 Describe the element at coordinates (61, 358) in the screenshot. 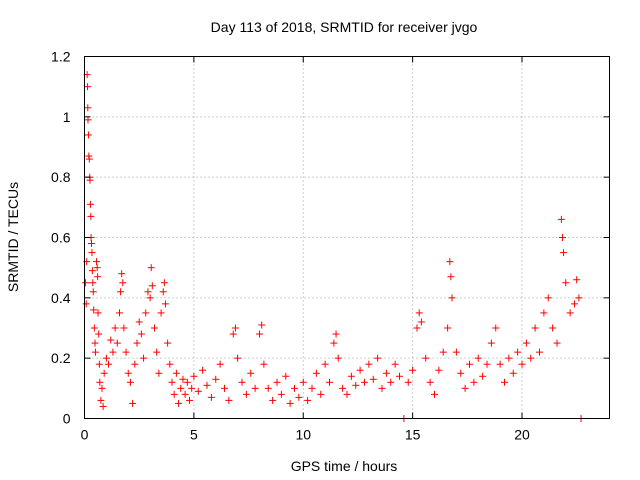

I see `y-tick-label: 0.2` at that location.